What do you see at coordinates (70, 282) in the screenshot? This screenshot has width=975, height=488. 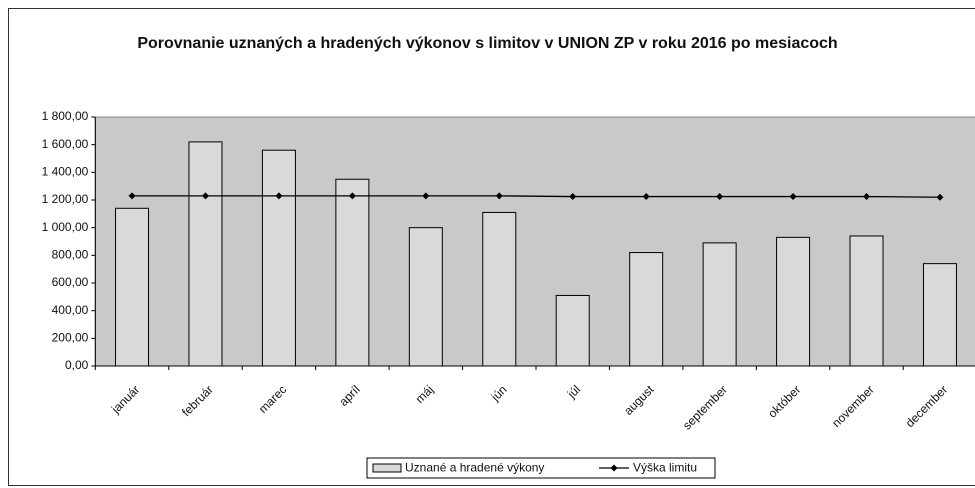 I see `y-tick-label: 600,00` at bounding box center [70, 282].